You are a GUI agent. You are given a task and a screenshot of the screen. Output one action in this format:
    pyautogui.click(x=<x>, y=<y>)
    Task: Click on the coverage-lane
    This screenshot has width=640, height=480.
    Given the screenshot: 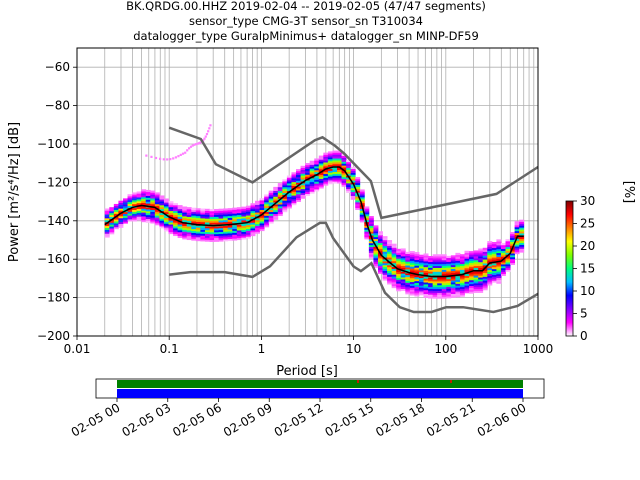 What is the action you would take?
    pyautogui.click(x=320, y=384)
    